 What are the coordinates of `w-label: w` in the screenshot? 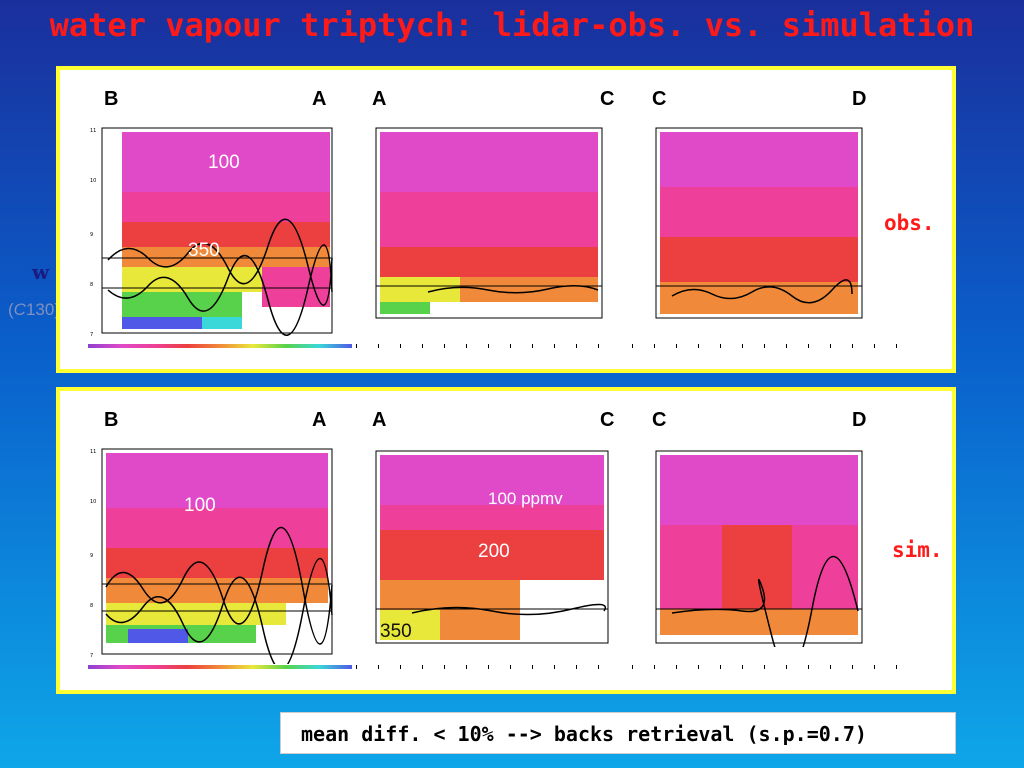 It's located at (41, 272).